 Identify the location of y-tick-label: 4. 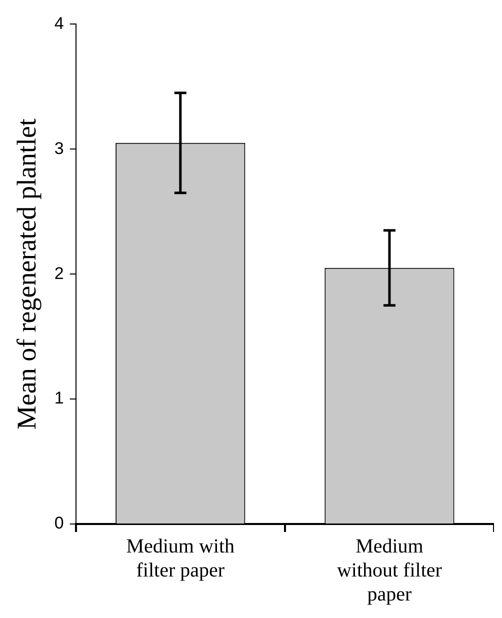
(59, 23).